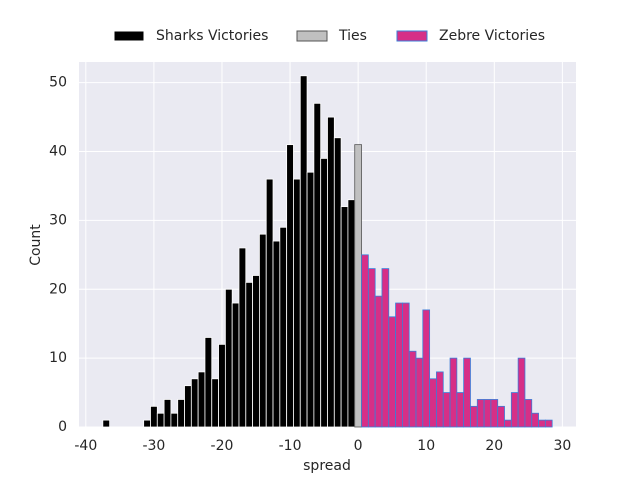  I want to click on x-tick-label: -10, so click(290, 446).